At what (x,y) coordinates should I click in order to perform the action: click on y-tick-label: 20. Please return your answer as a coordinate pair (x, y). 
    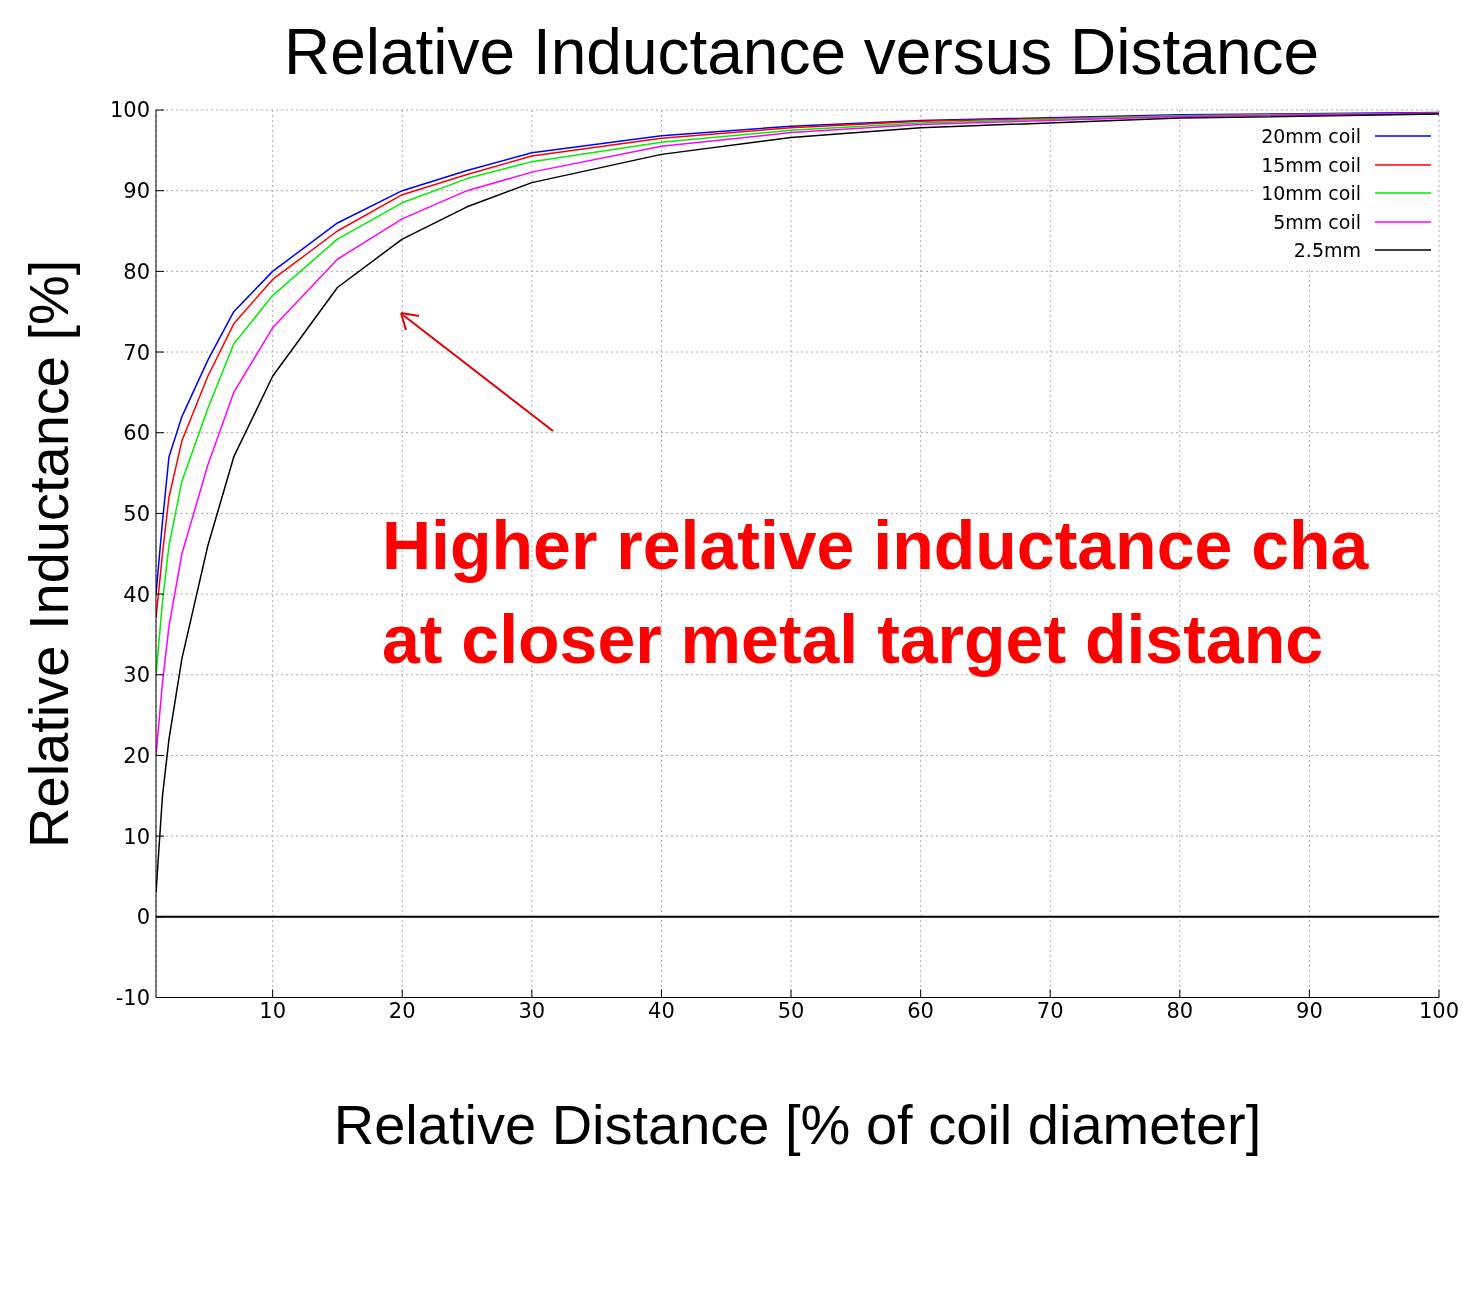
    Looking at the image, I should click on (136, 755).